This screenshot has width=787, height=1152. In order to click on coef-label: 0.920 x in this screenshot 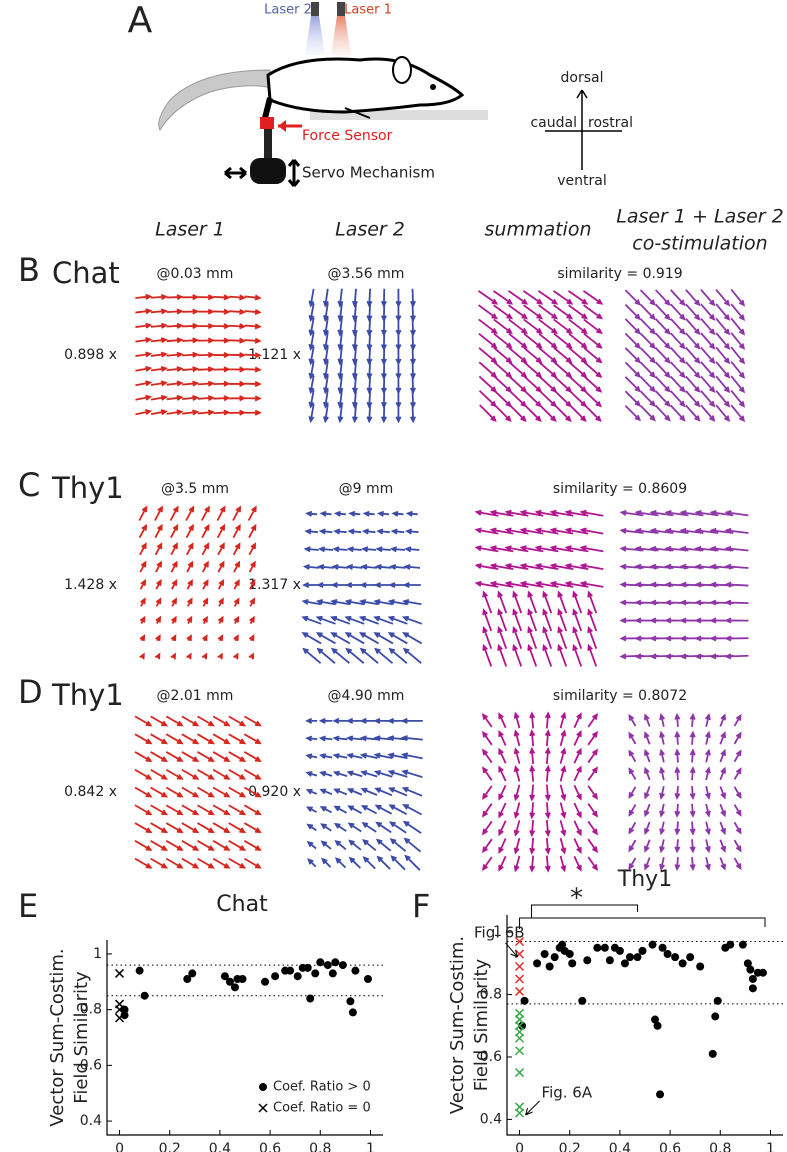, I will do `click(274, 792)`.